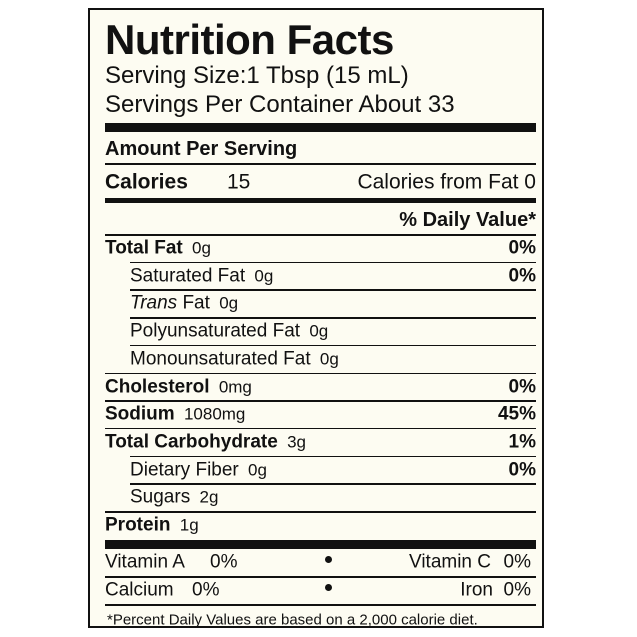 The height and width of the screenshot is (637, 637). Describe the element at coordinates (467, 220) in the screenshot. I see `daily-value-header: % Daily Value*` at that location.